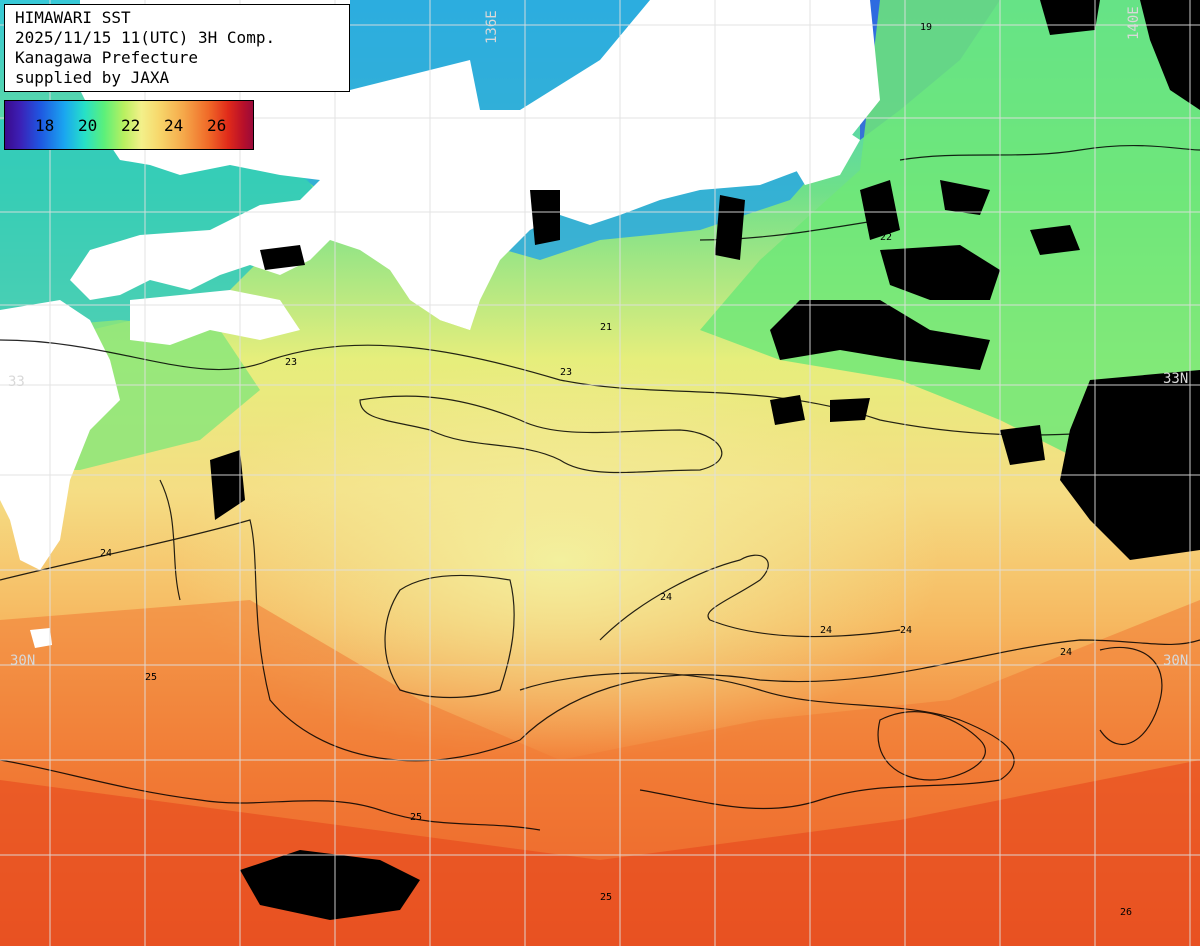 This screenshot has height=946, width=1200. What do you see at coordinates (215, 317) in the screenshot?
I see `land-shikoku` at bounding box center [215, 317].